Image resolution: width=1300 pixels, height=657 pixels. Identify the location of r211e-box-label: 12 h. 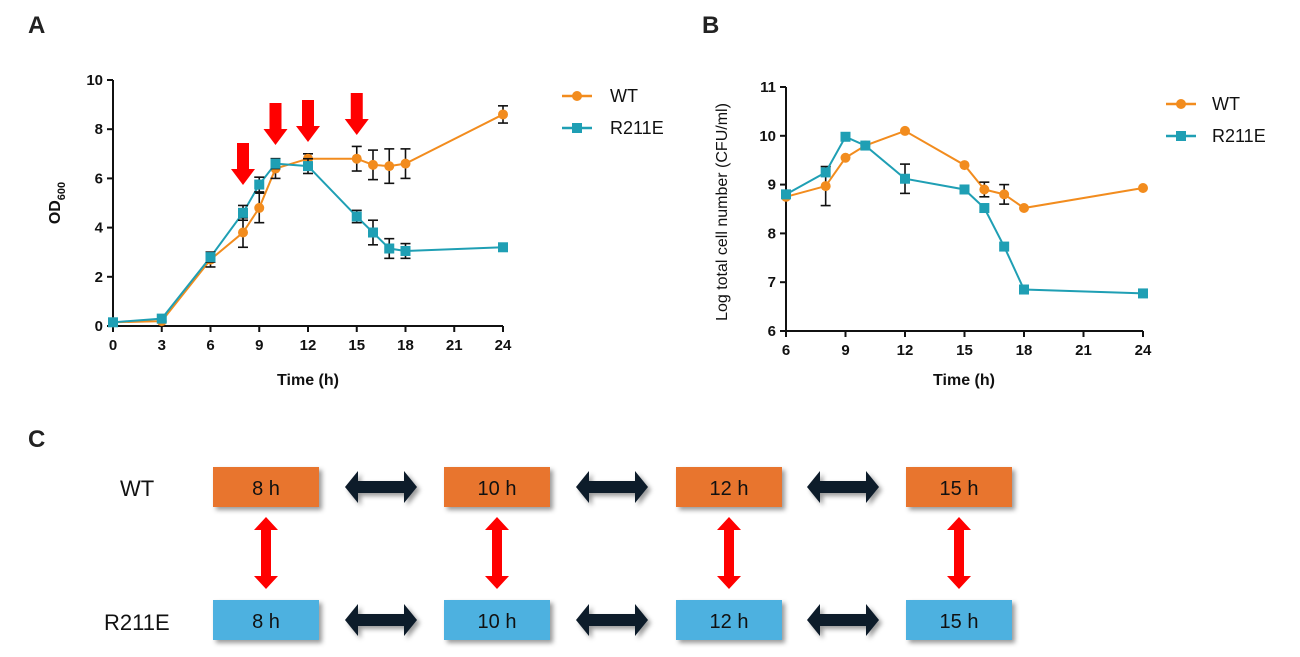
(729, 622).